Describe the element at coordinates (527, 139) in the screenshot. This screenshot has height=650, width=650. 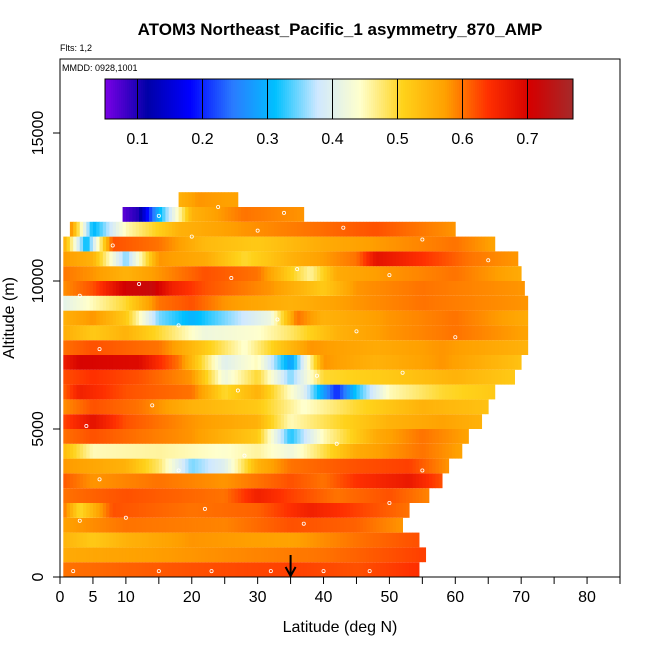
I see `colorbar-tick-label: 0.7` at that location.